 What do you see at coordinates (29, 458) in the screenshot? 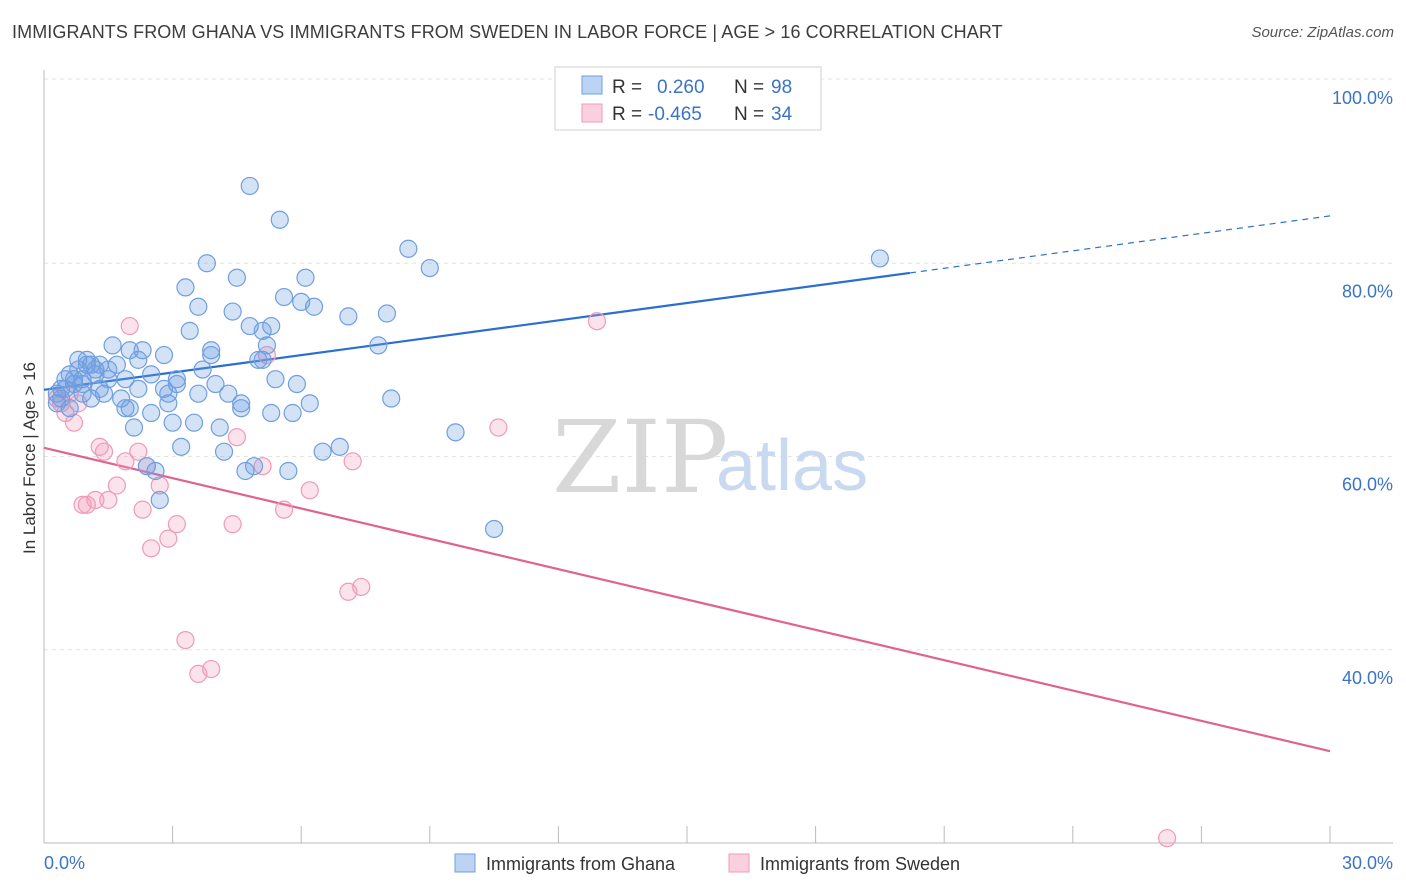
I see `y-axis-label: In Labor Force | Age > 16` at bounding box center [29, 458].